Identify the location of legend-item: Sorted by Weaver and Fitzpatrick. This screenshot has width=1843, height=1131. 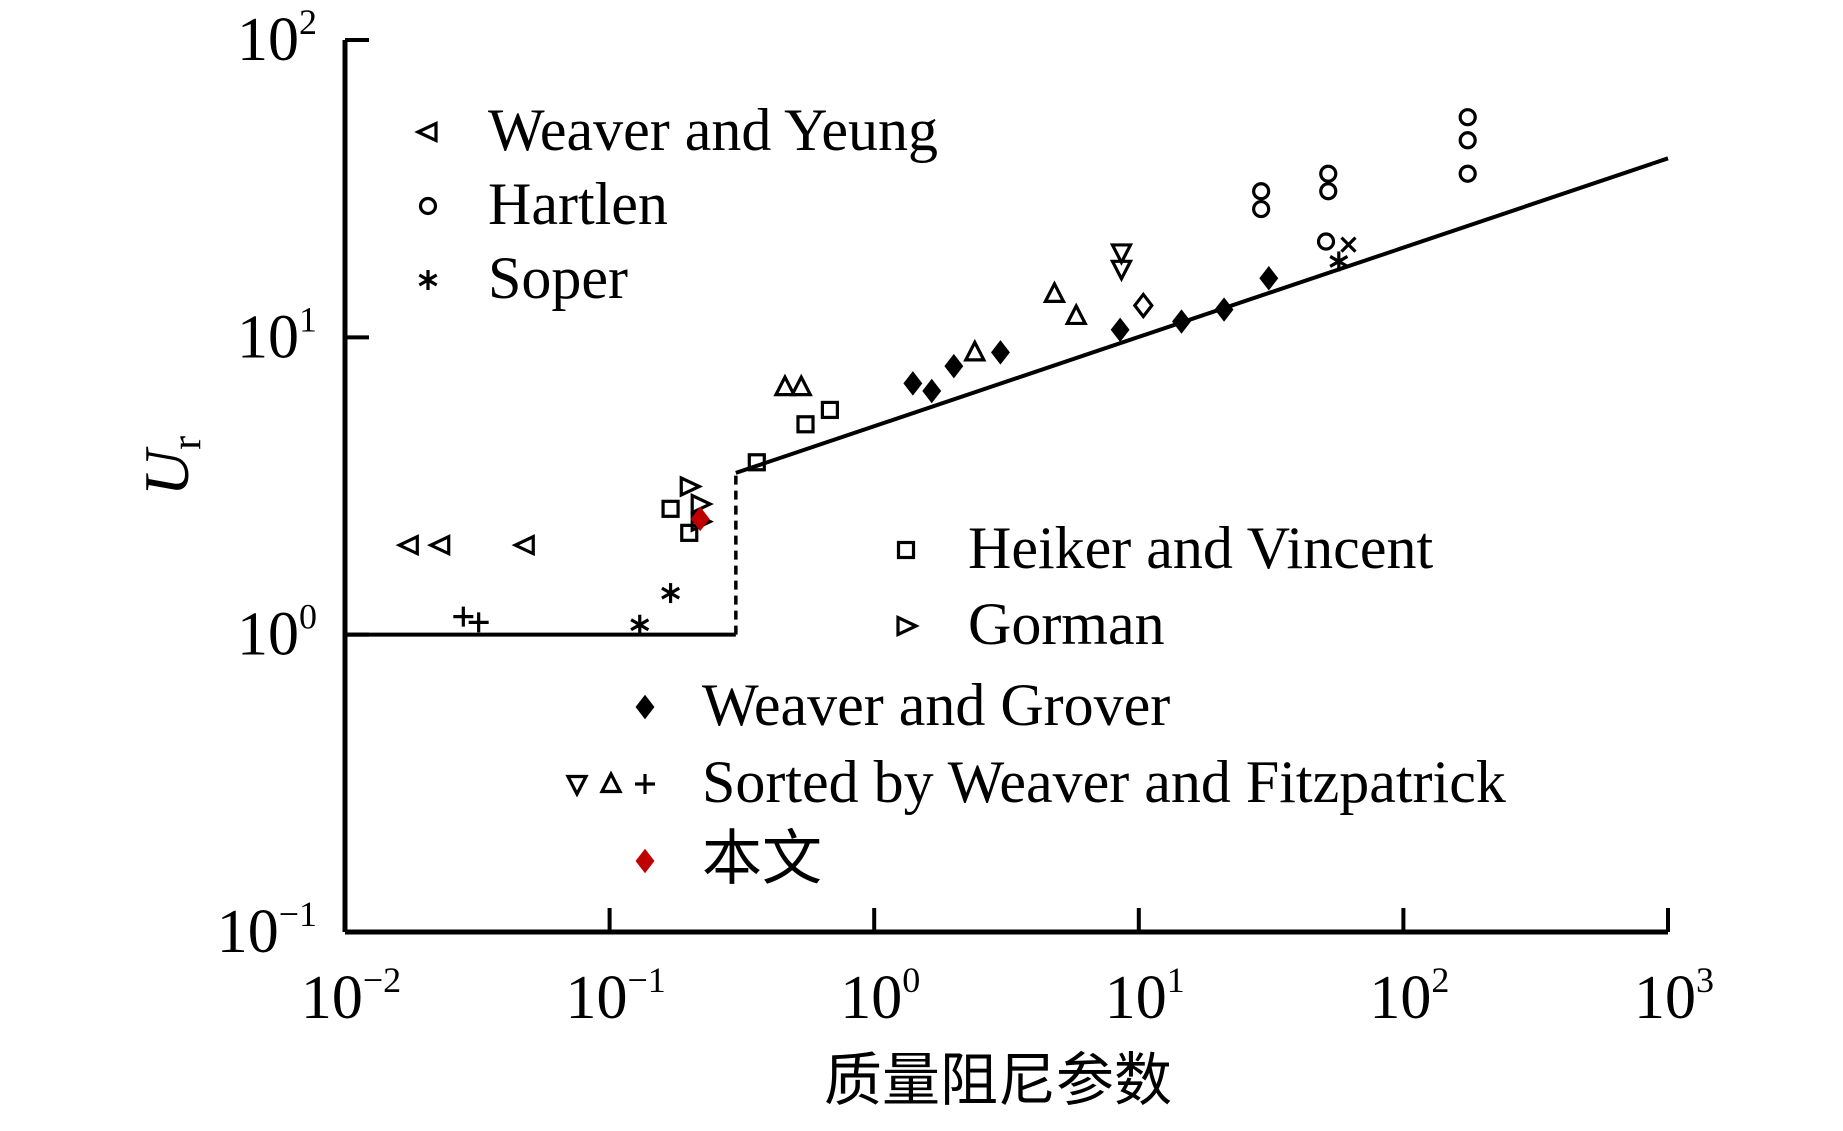
(1035, 782).